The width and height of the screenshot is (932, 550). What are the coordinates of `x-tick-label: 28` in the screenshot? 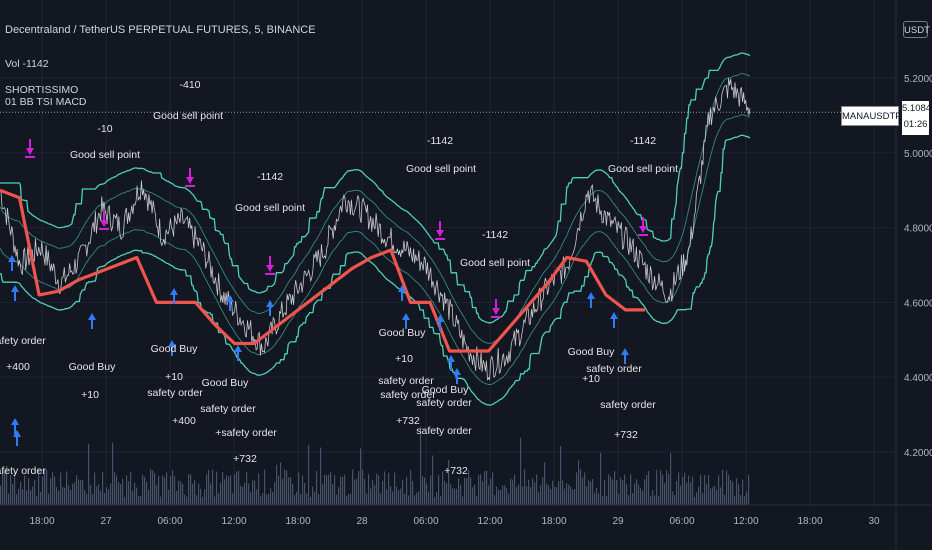 It's located at (362, 521).